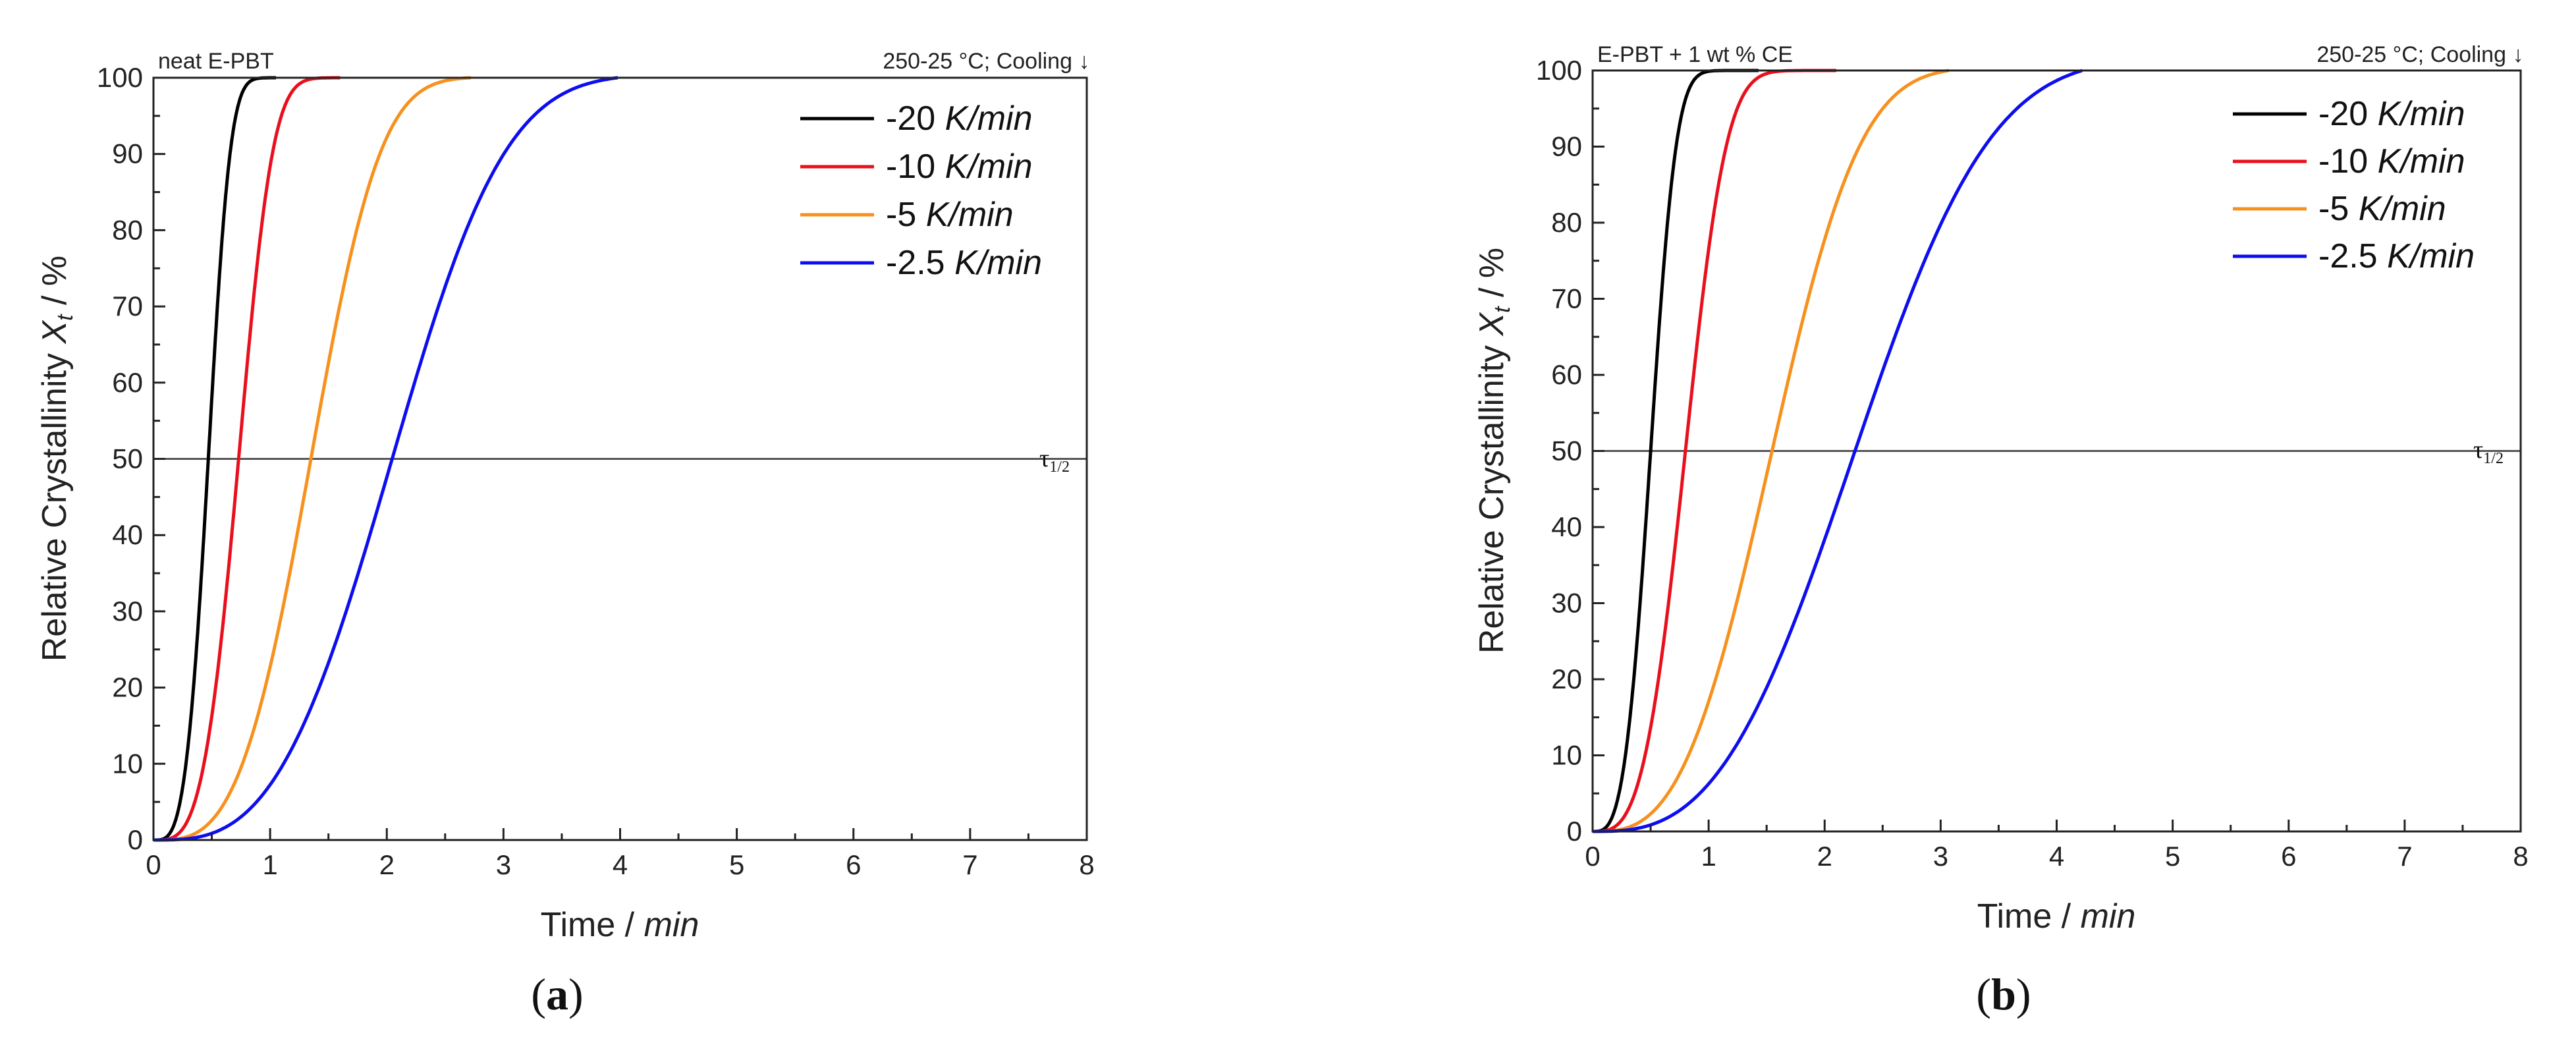 This screenshot has height=1037, width=2576. What do you see at coordinates (620, 864) in the screenshot?
I see `panel-a-x-tick-label: 4` at bounding box center [620, 864].